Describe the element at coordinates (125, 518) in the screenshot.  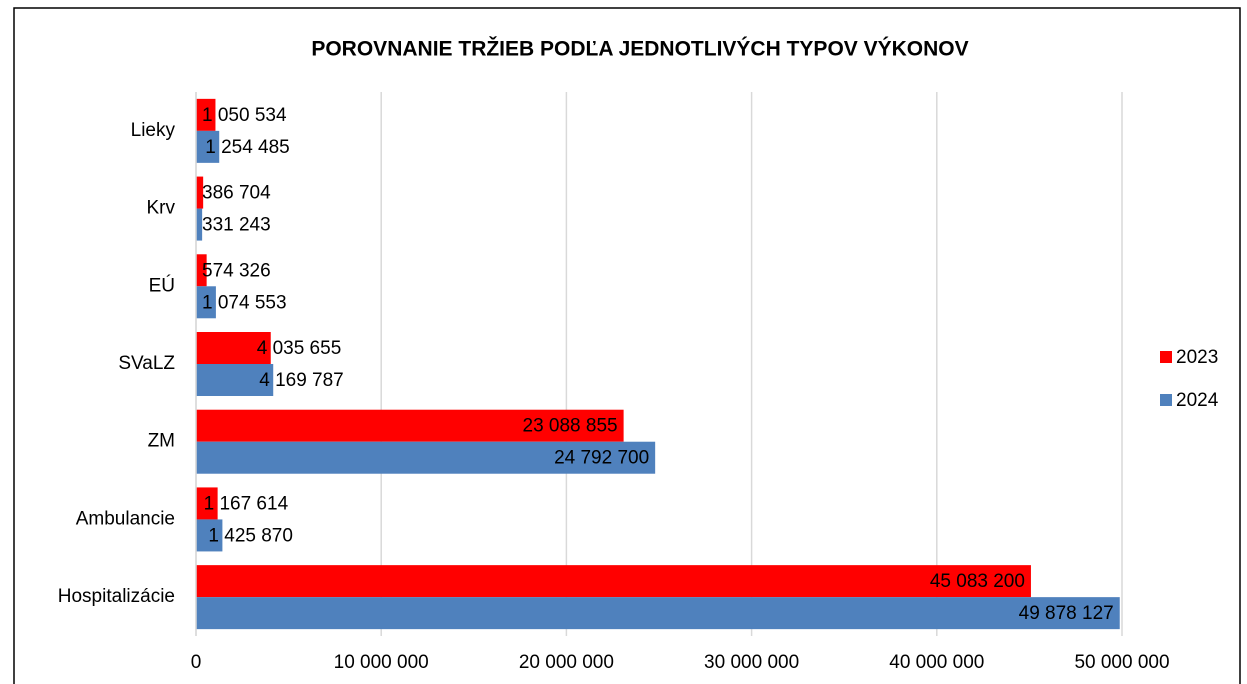
I see `y-tick-label: Ambulancie` at that location.